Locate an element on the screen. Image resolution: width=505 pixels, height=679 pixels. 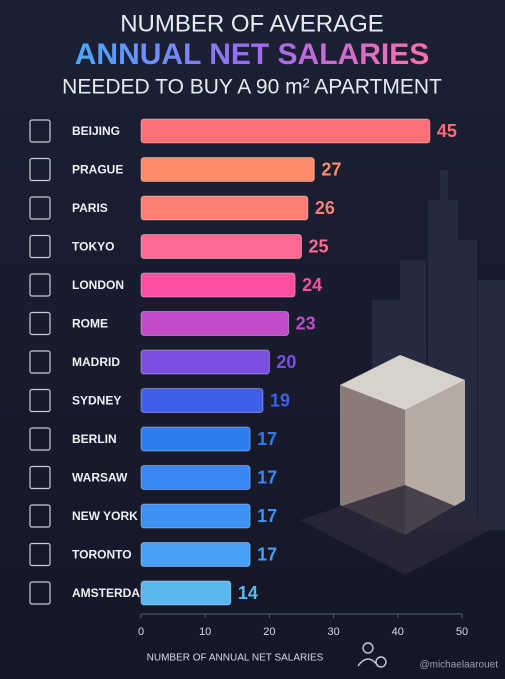
x-tick-label: 10 is located at coordinates (205, 632).